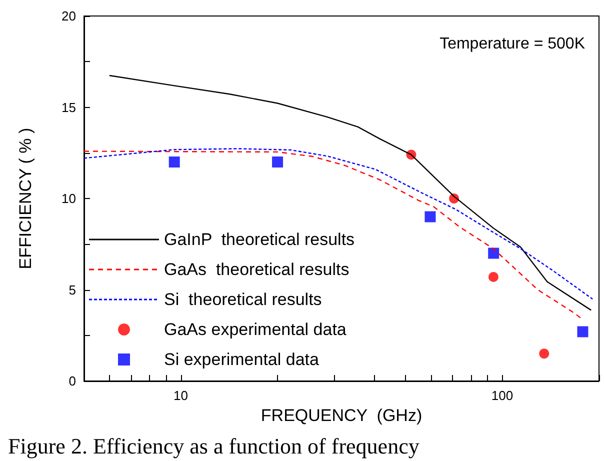 This screenshot has height=461, width=605. I want to click on x-tick-label: 100, so click(502, 395).